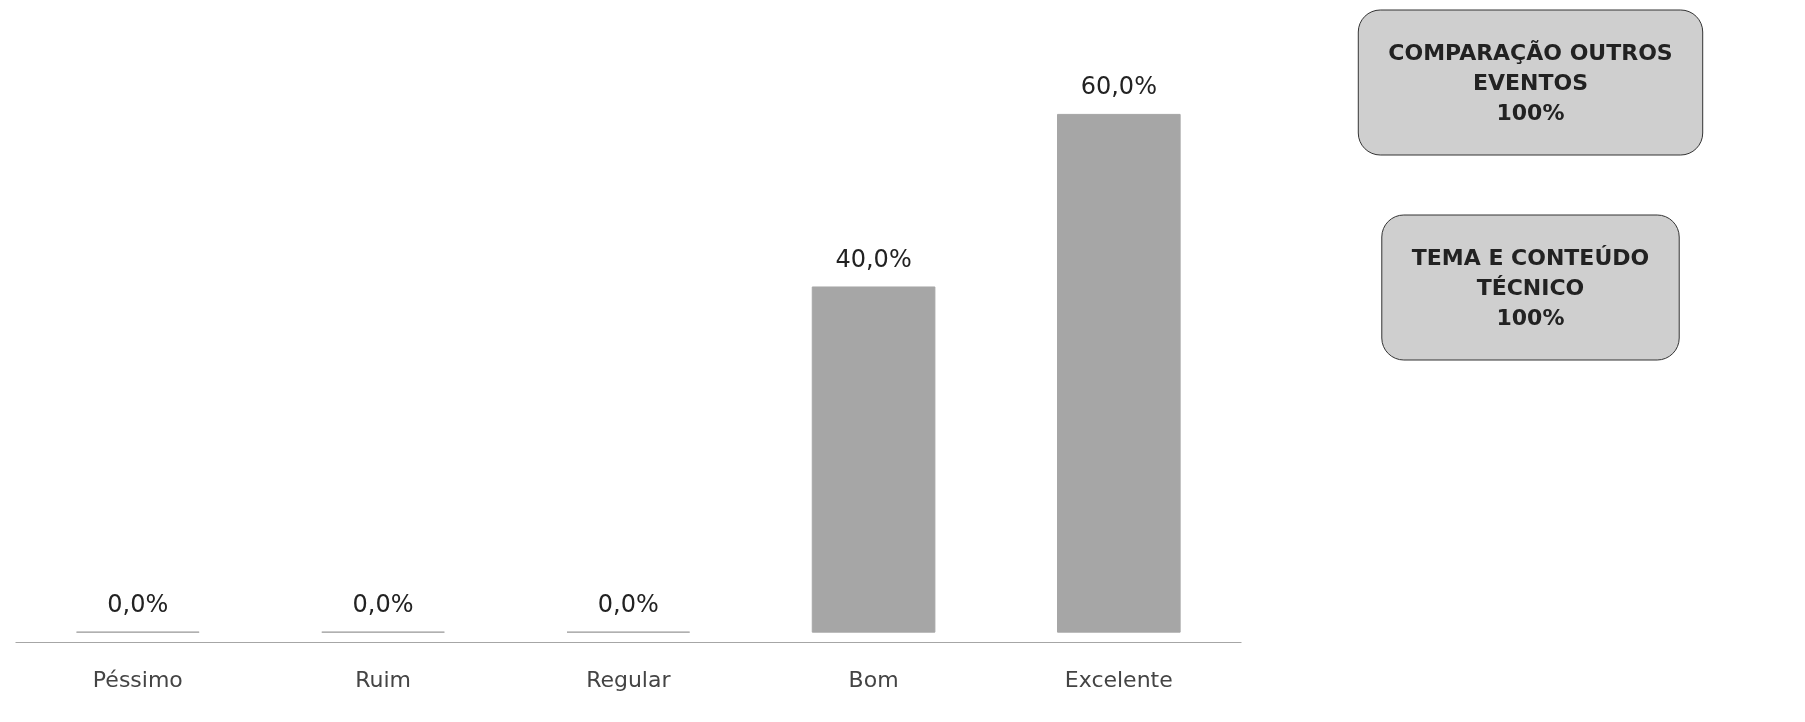  I want to click on x-tick-label: Excelente, so click(1118, 679).